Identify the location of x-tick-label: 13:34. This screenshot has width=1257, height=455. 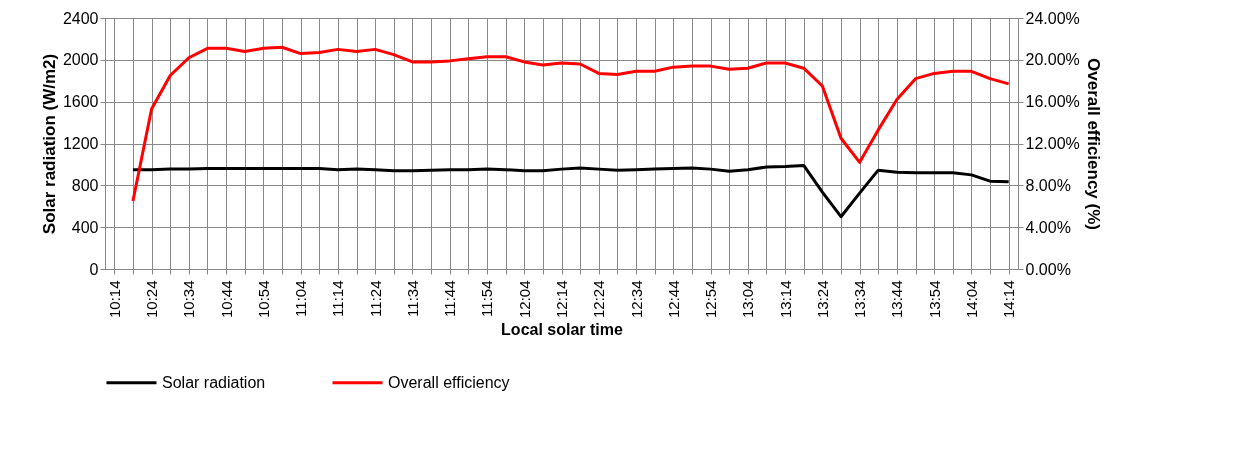
(860, 299).